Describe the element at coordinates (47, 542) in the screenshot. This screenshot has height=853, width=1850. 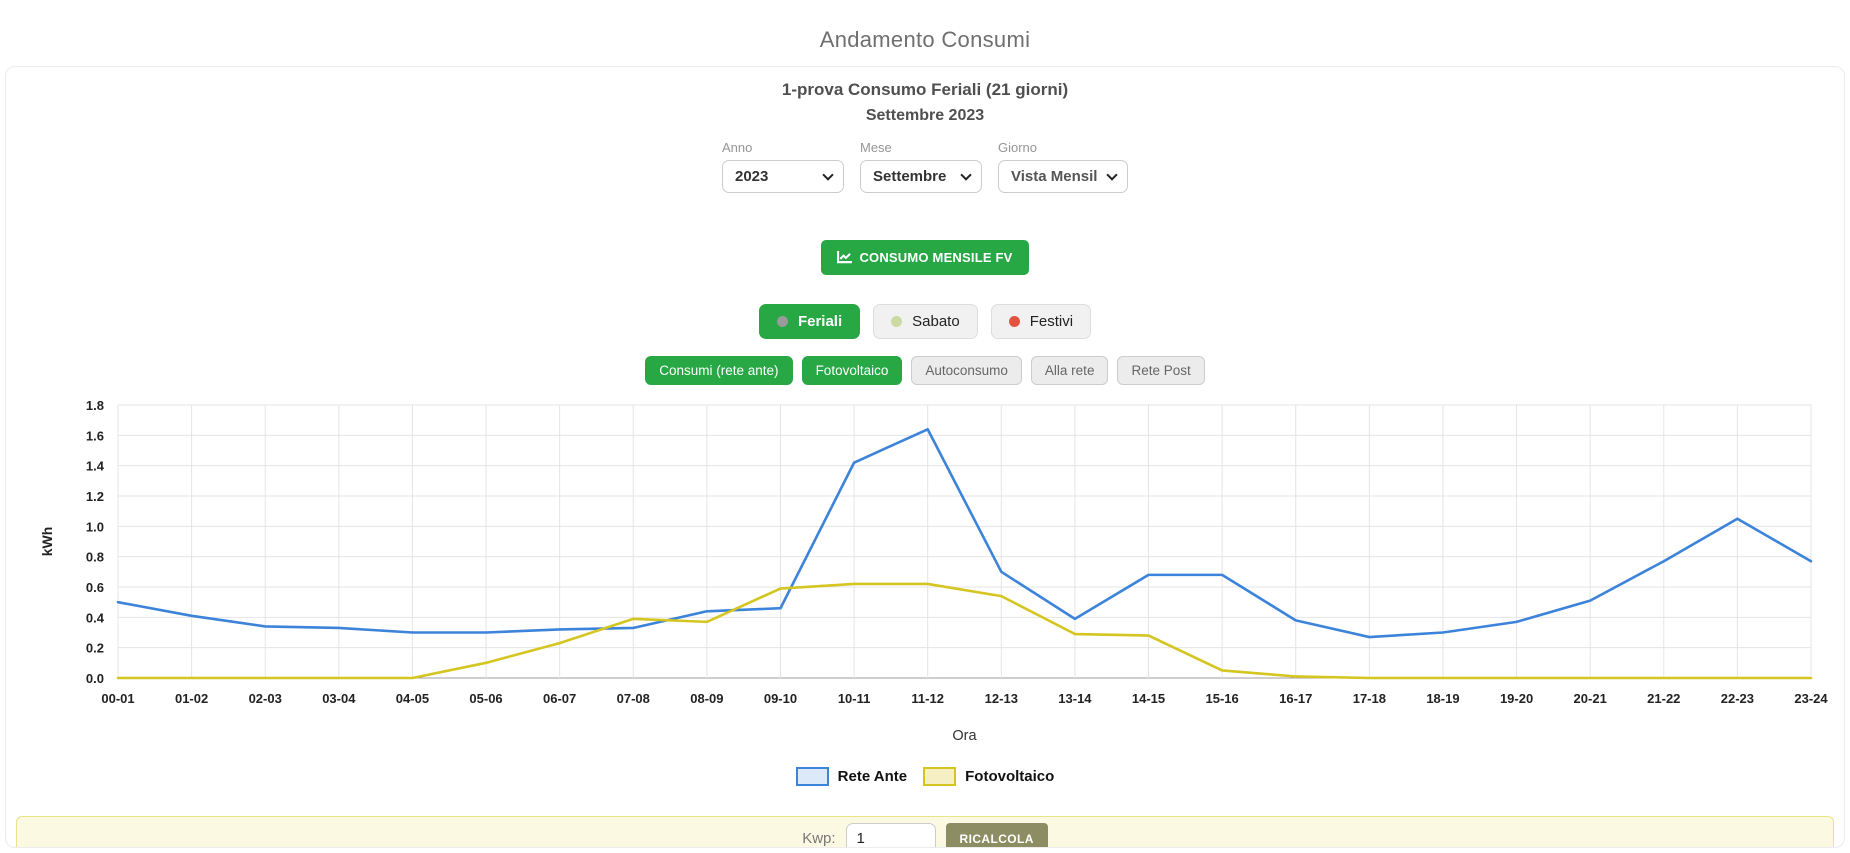
I see `y-axis-title: kWh` at that location.